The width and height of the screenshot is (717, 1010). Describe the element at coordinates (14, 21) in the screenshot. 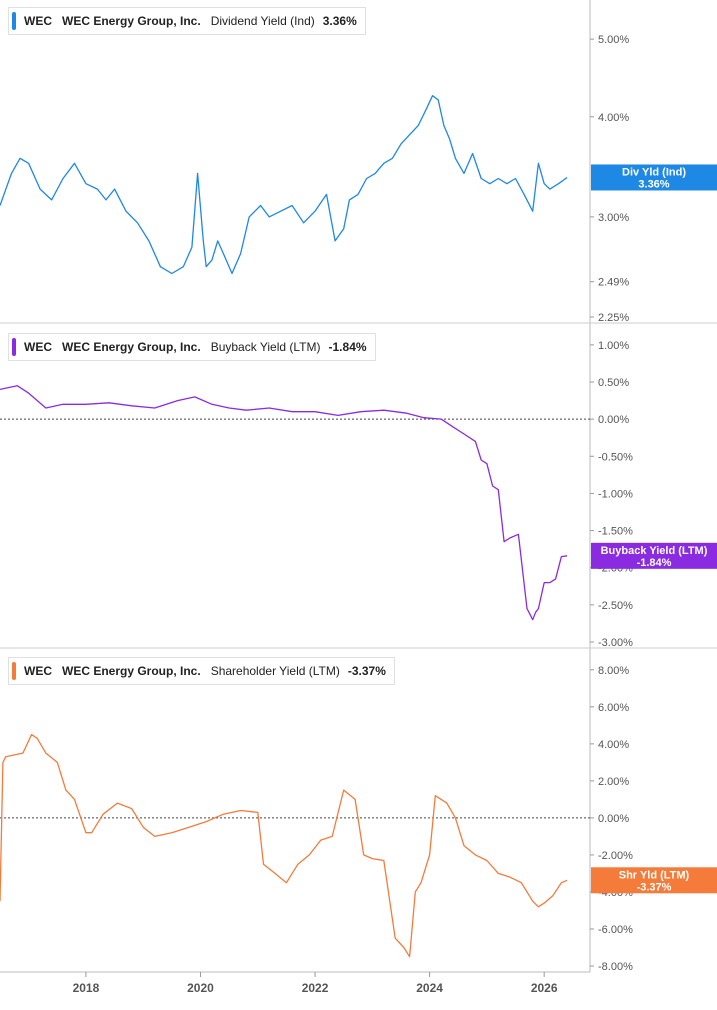

I see `legend-swatch-dividend` at that location.